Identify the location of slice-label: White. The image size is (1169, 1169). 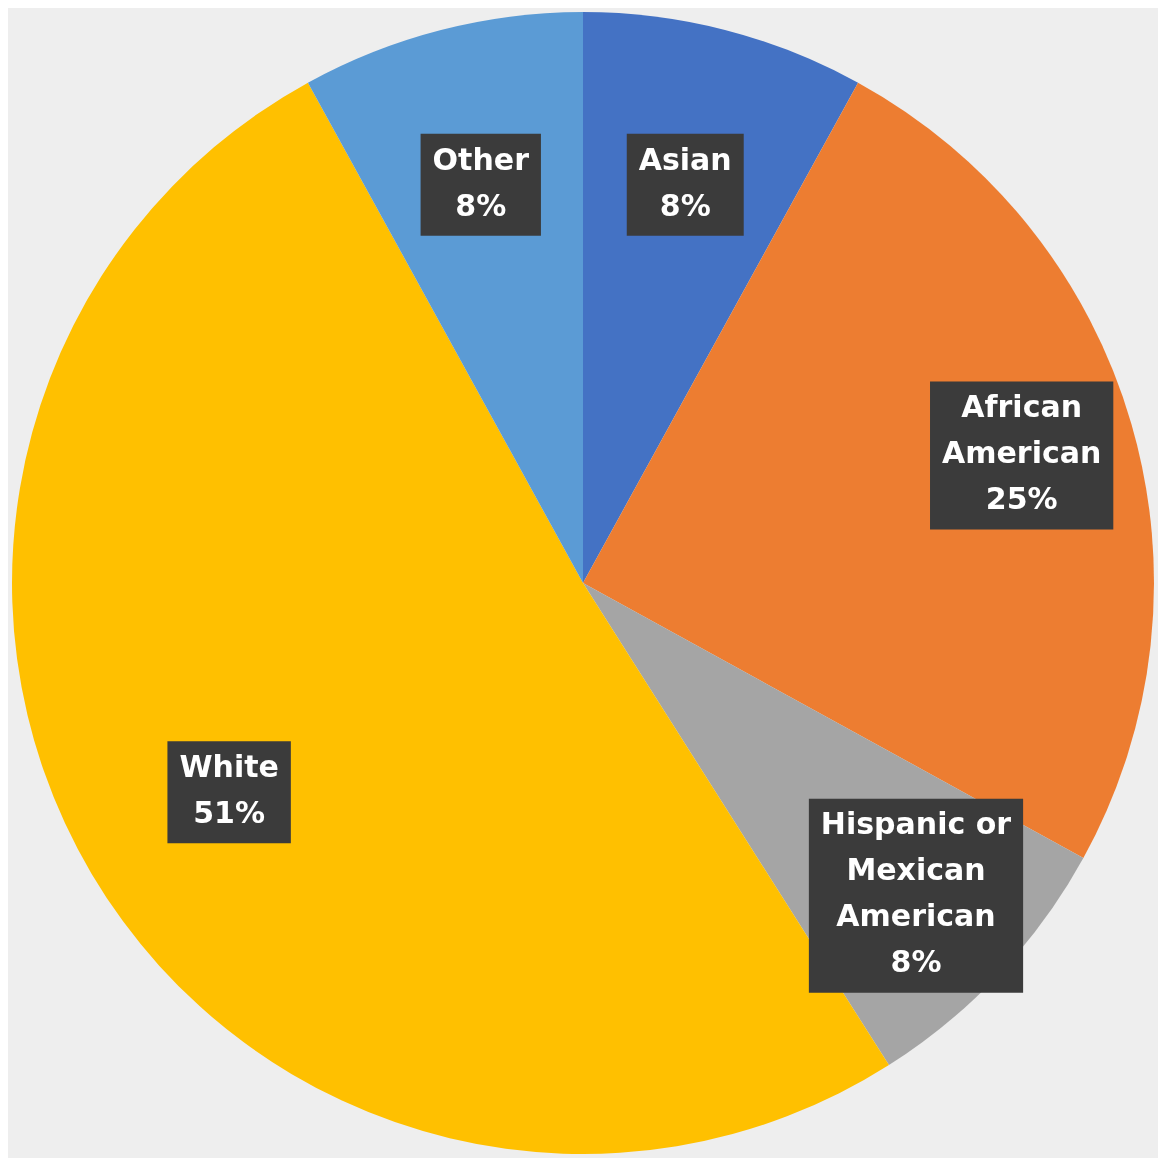
(229, 767).